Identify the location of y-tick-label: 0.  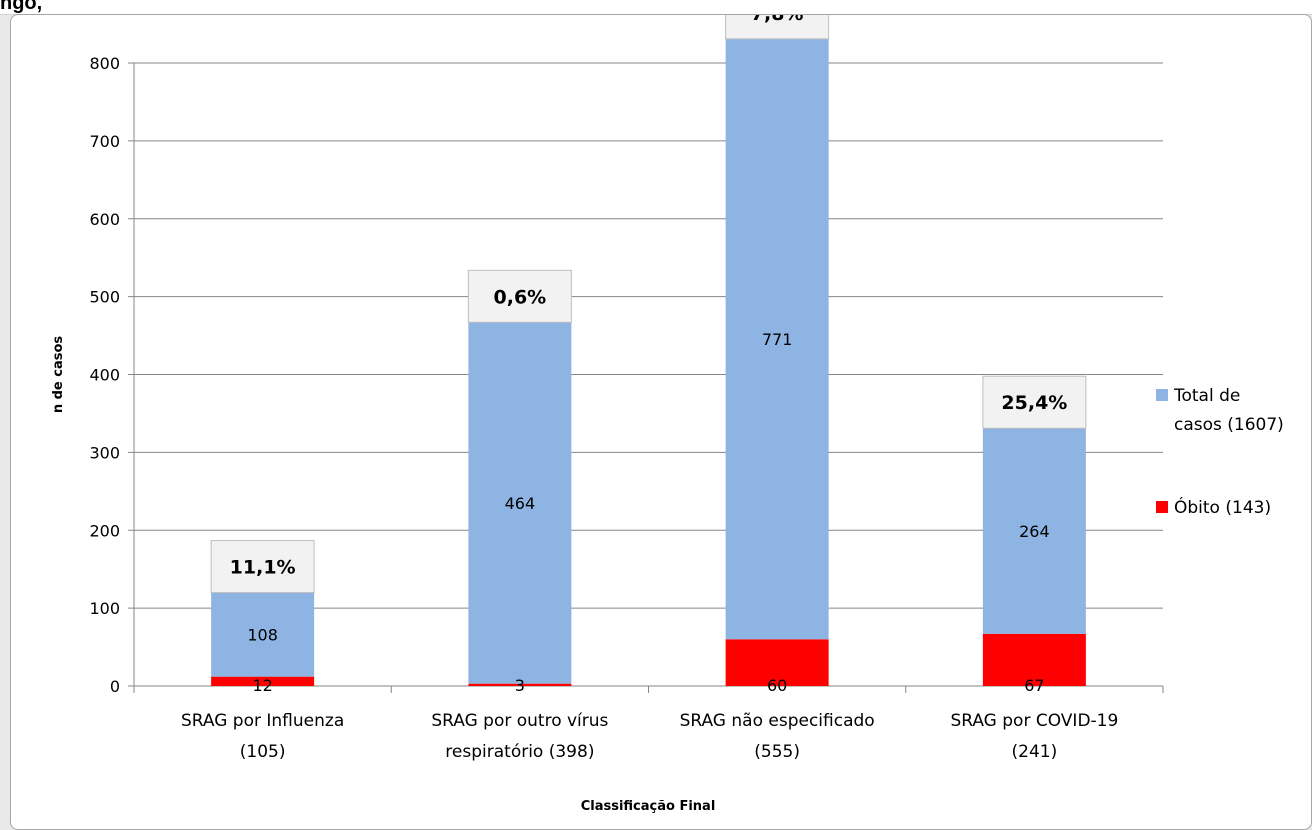
(115, 686).